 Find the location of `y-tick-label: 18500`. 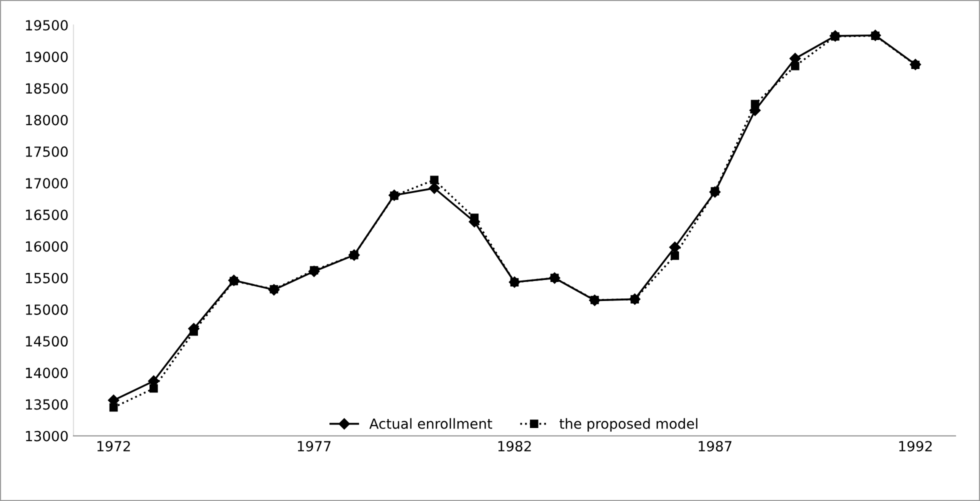

y-tick-label: 18500 is located at coordinates (47, 88).